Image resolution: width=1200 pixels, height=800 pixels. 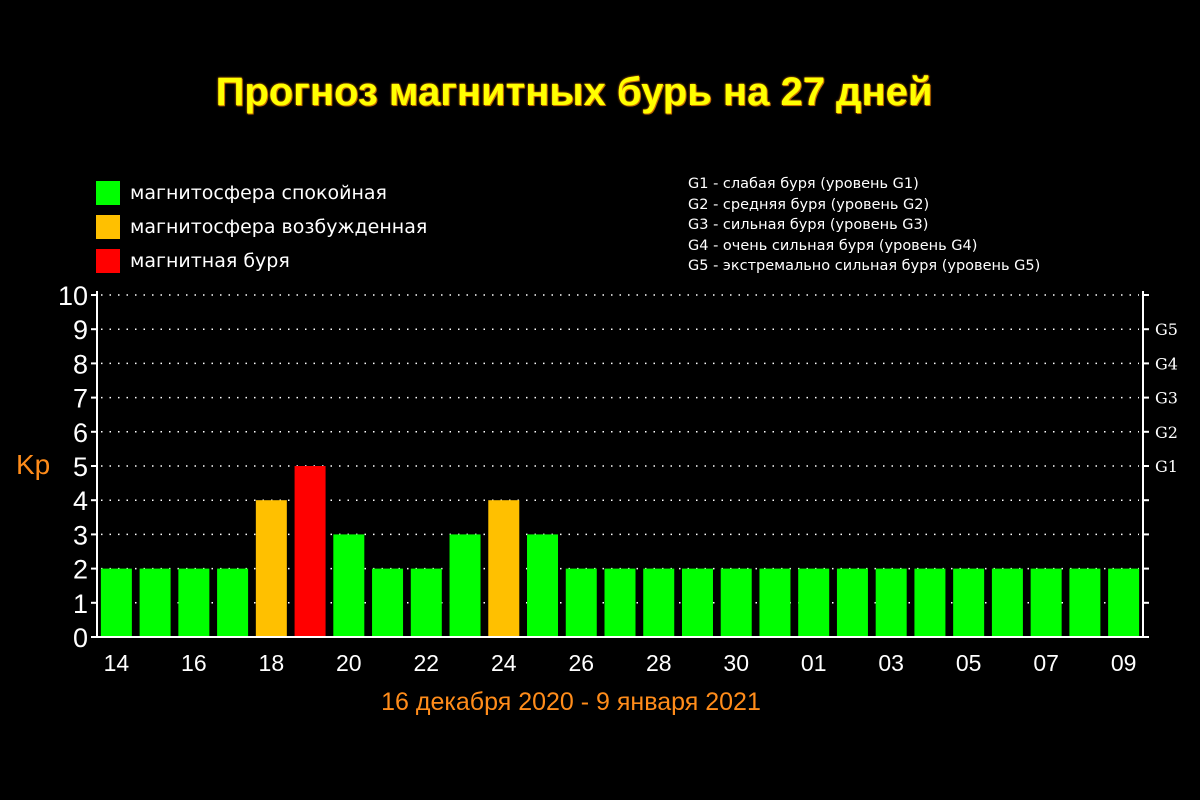 I want to click on y-tick-label-9: 9, so click(x=80, y=330).